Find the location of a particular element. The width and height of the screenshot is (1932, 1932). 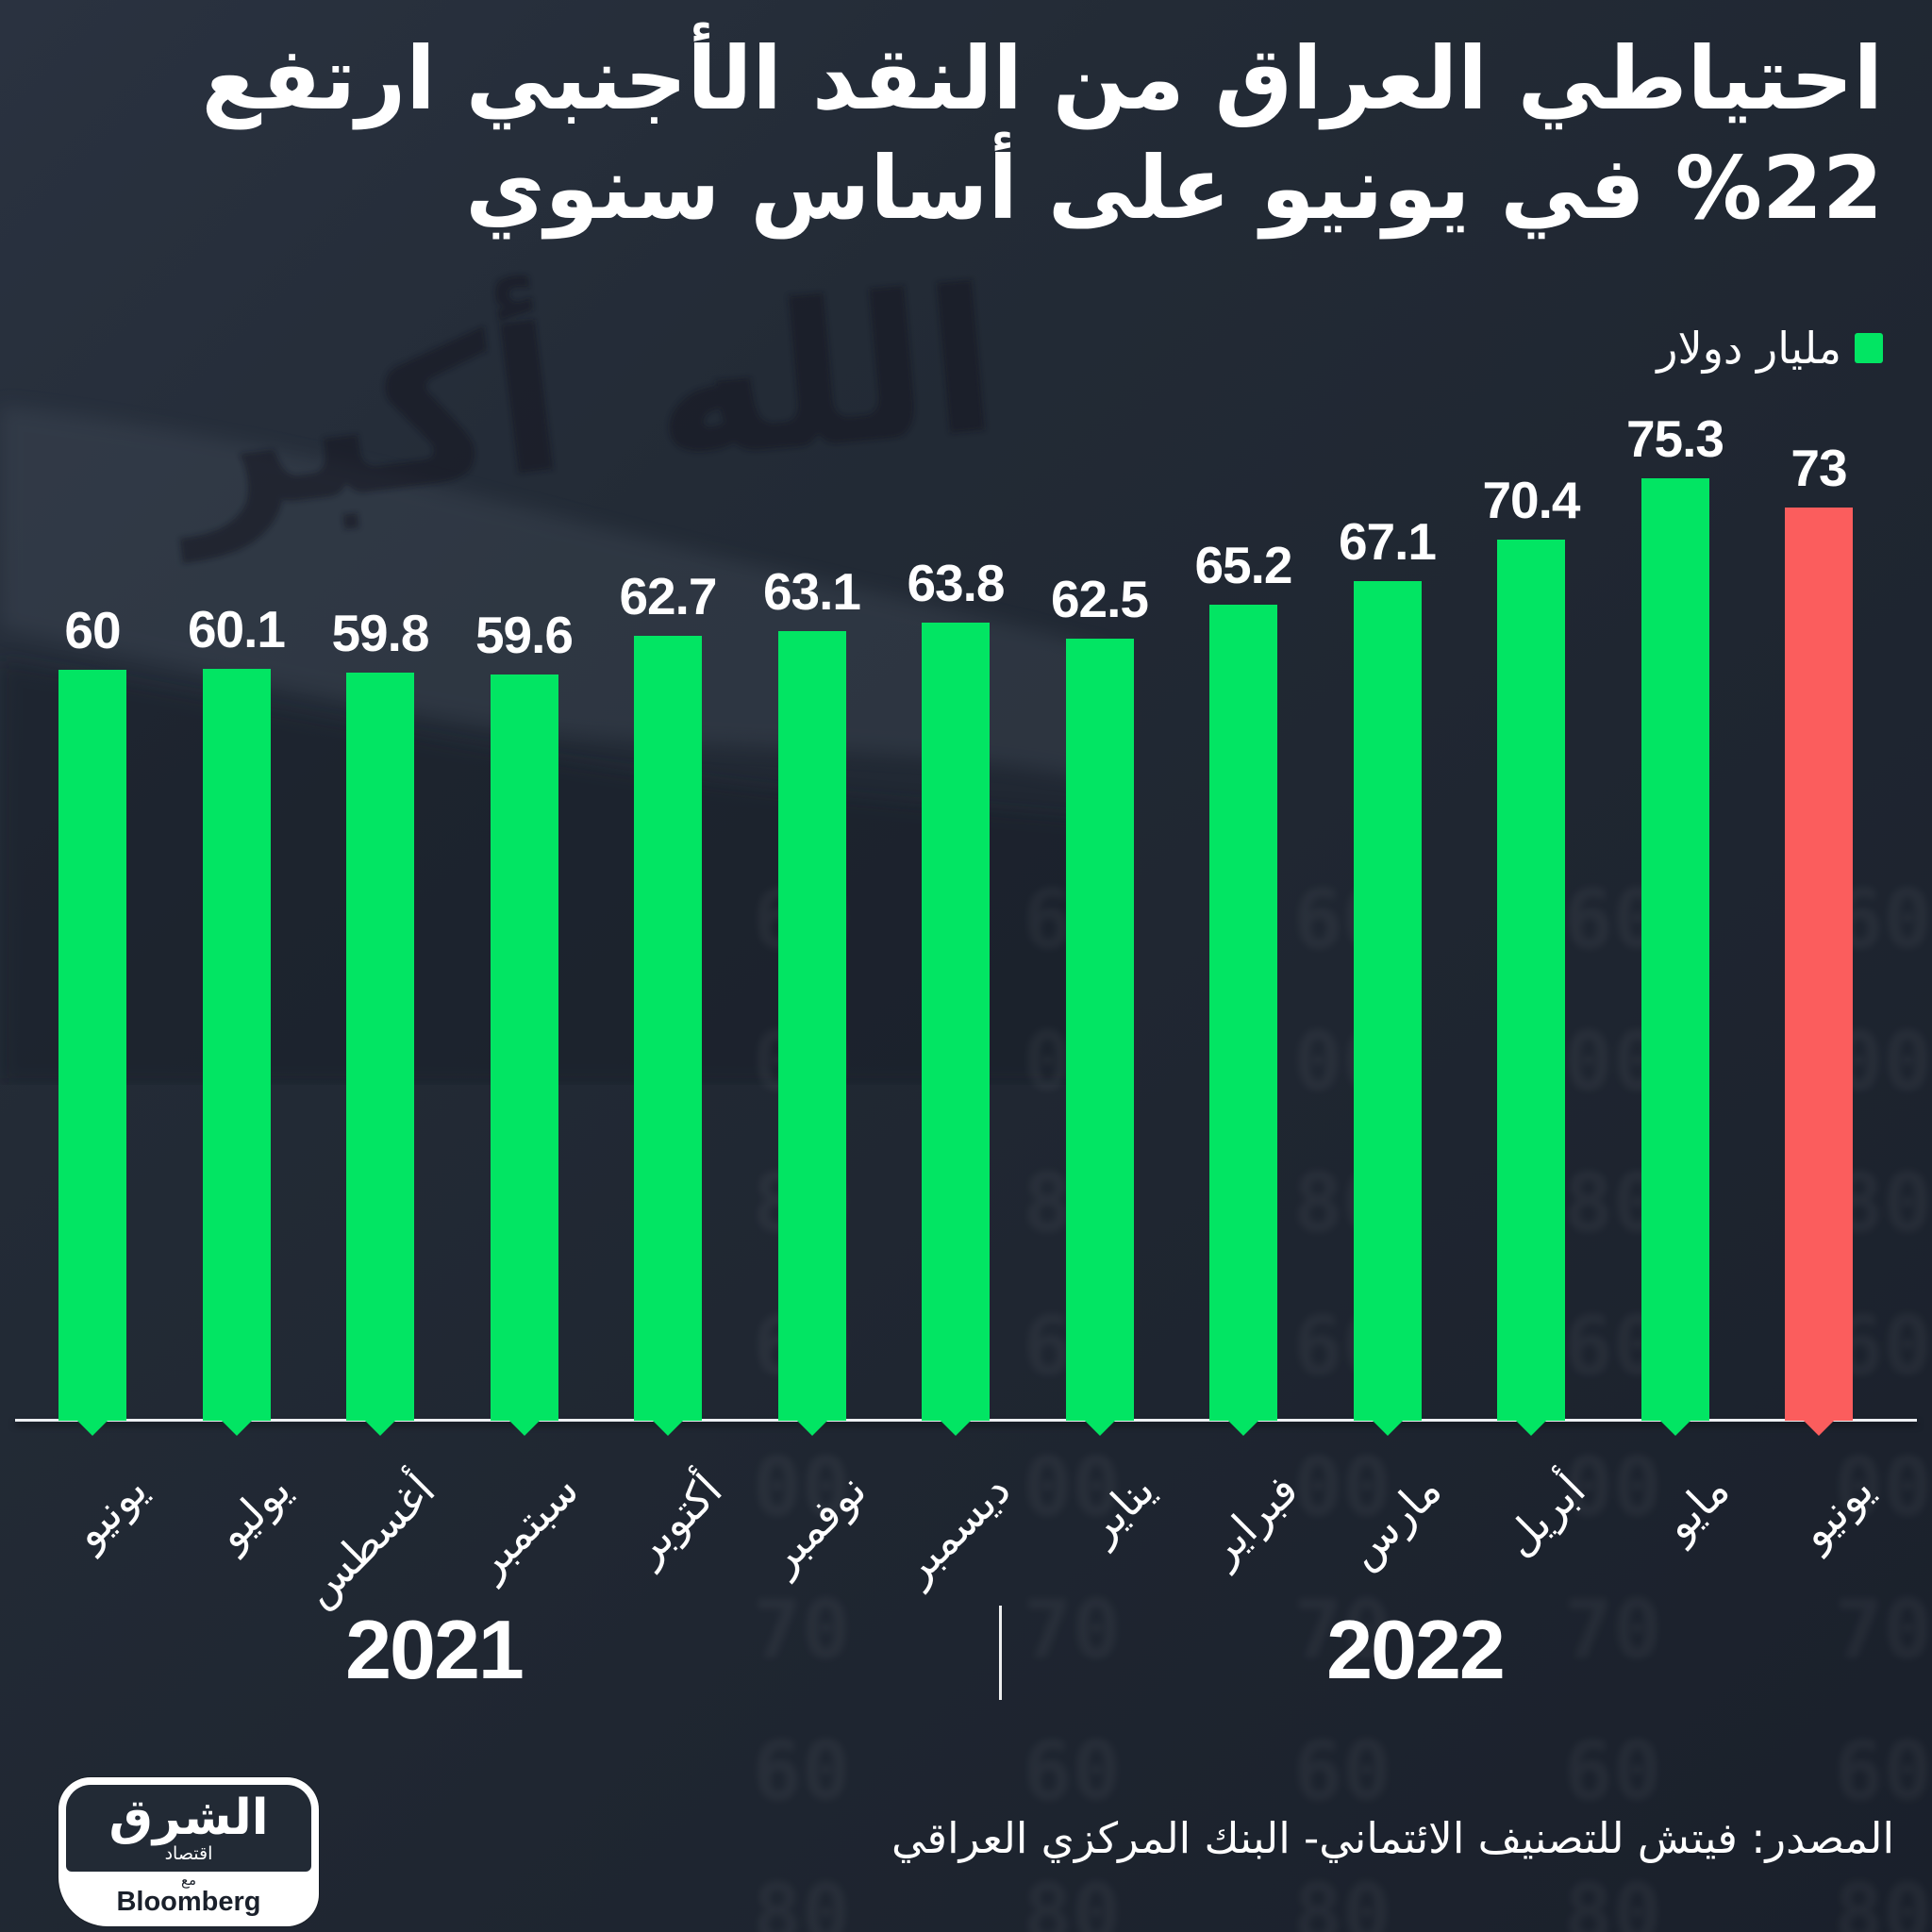

month-label: ديسمبر is located at coordinates (956, 1529).